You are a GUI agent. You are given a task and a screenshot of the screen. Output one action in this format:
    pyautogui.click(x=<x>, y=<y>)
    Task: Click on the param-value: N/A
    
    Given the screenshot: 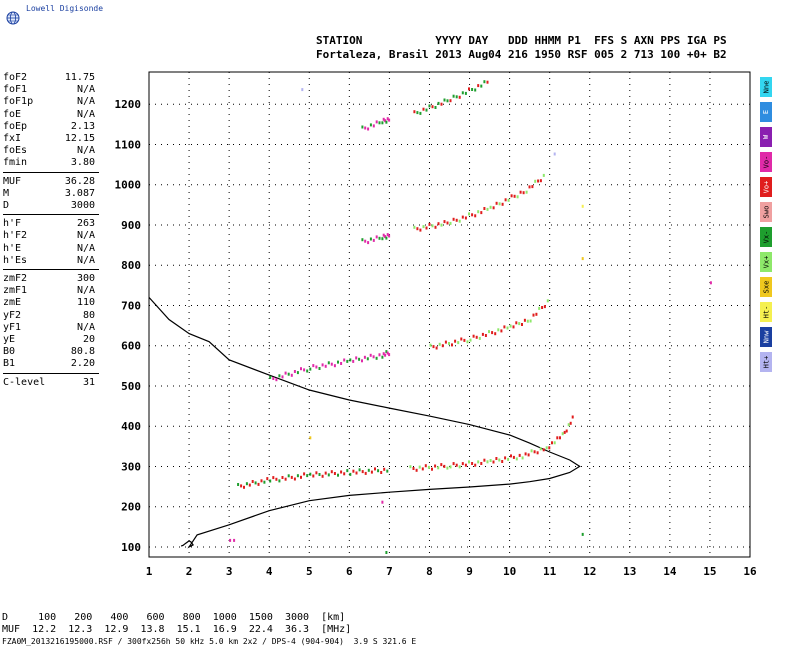 What is the action you would take?
    pyautogui.click(x=85, y=260)
    